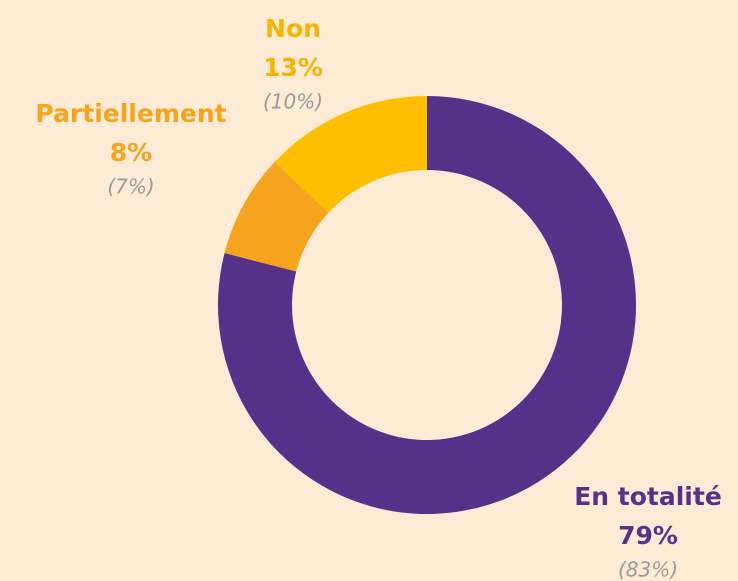 Image resolution: width=738 pixels, height=581 pixels. I want to click on value-label: 8%, so click(131, 152).